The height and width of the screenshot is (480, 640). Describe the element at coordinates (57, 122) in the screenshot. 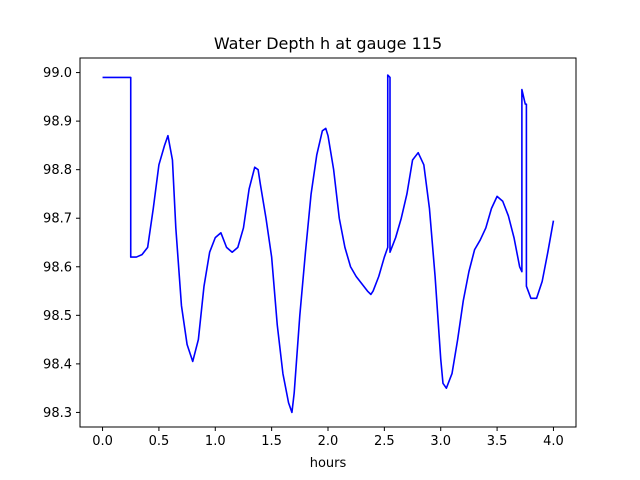

I see `y-tick-label: 98.9` at that location.